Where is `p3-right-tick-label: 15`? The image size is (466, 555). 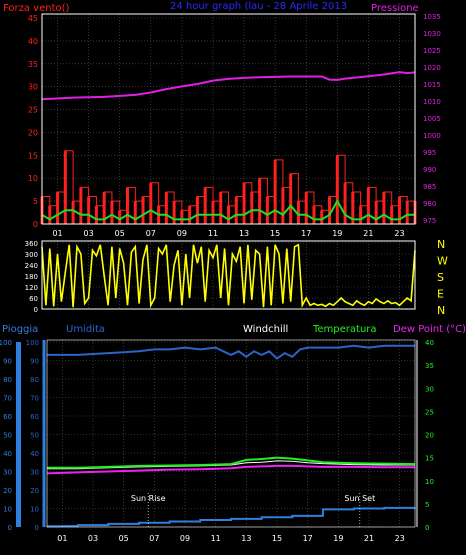 p3-right-tick-label: 15 is located at coordinates (429, 459).